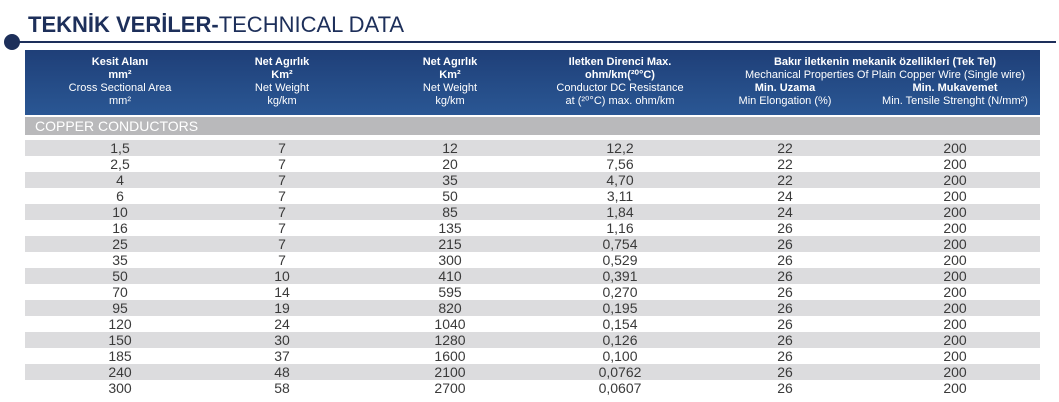 This screenshot has height=402, width=1059. Describe the element at coordinates (955, 101) in the screenshot. I see `column-header-line: Min. Tensile Strenght (N/mm²)` at that location.